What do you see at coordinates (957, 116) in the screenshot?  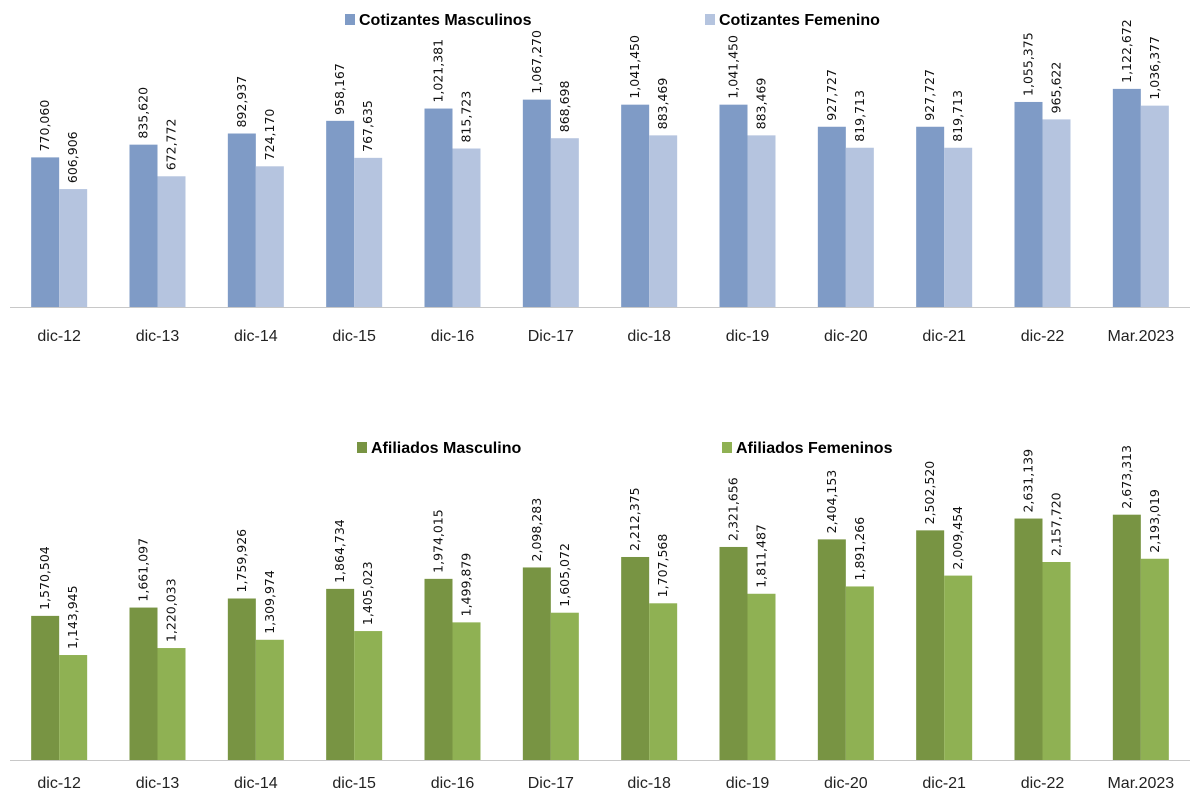 I see `data-label: 819,713` at bounding box center [957, 116].